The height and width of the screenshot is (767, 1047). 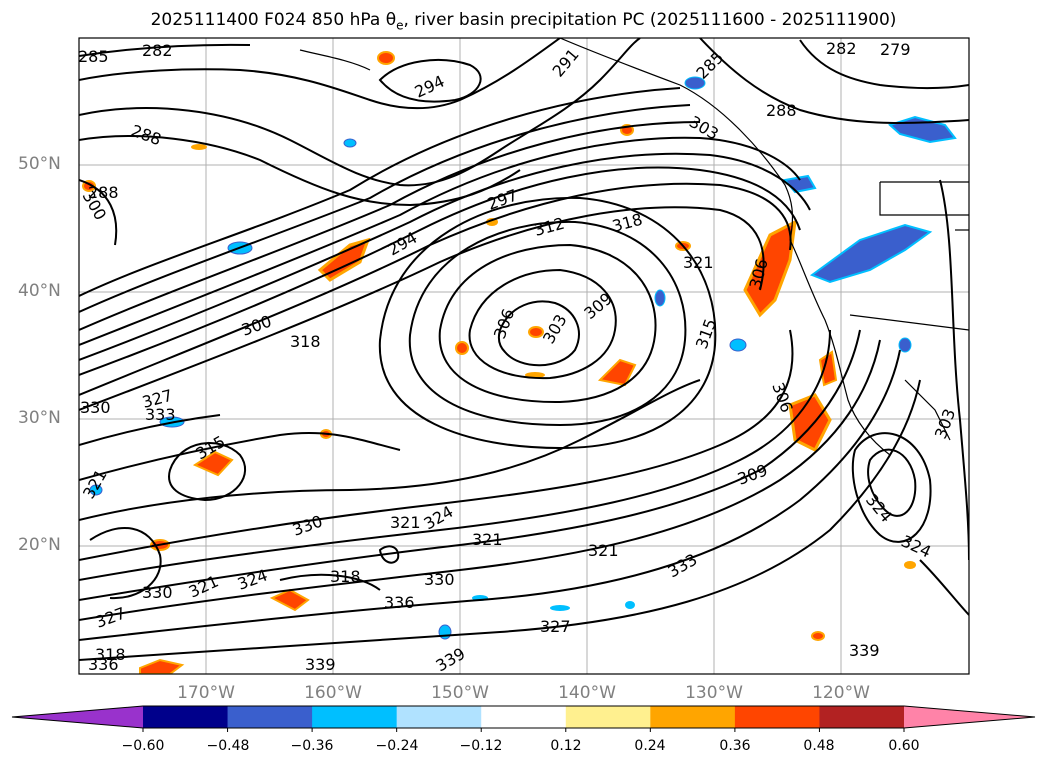 What do you see at coordinates (555, 329) in the screenshot?
I see `contour-label: 303` at bounding box center [555, 329].